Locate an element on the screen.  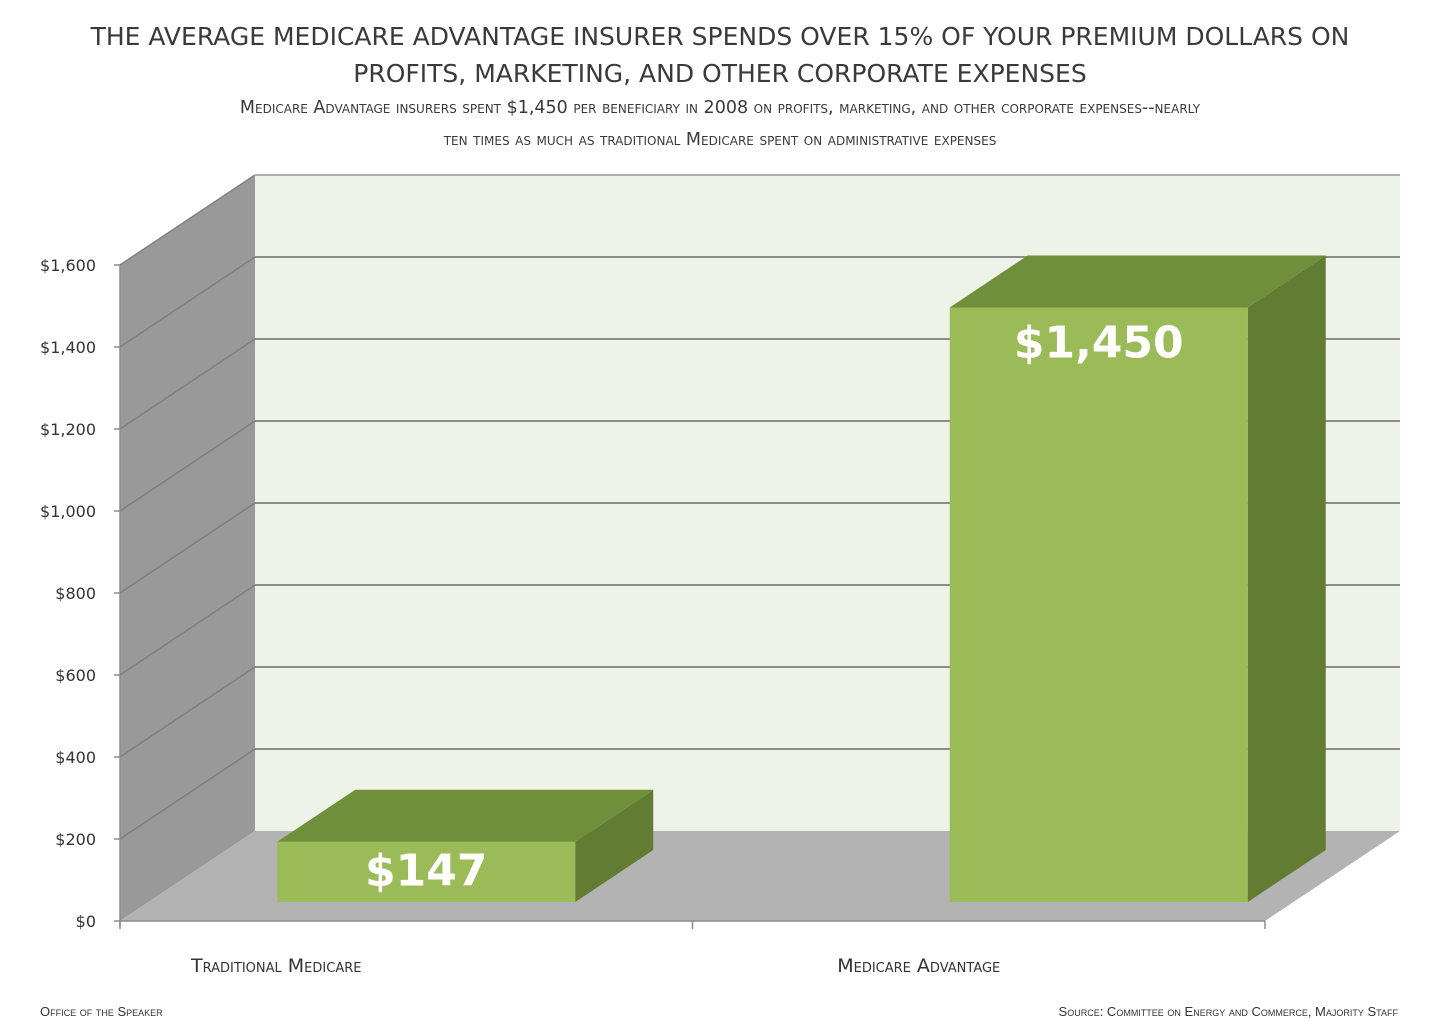
y-tick-label: $1,400 is located at coordinates (68, 347).